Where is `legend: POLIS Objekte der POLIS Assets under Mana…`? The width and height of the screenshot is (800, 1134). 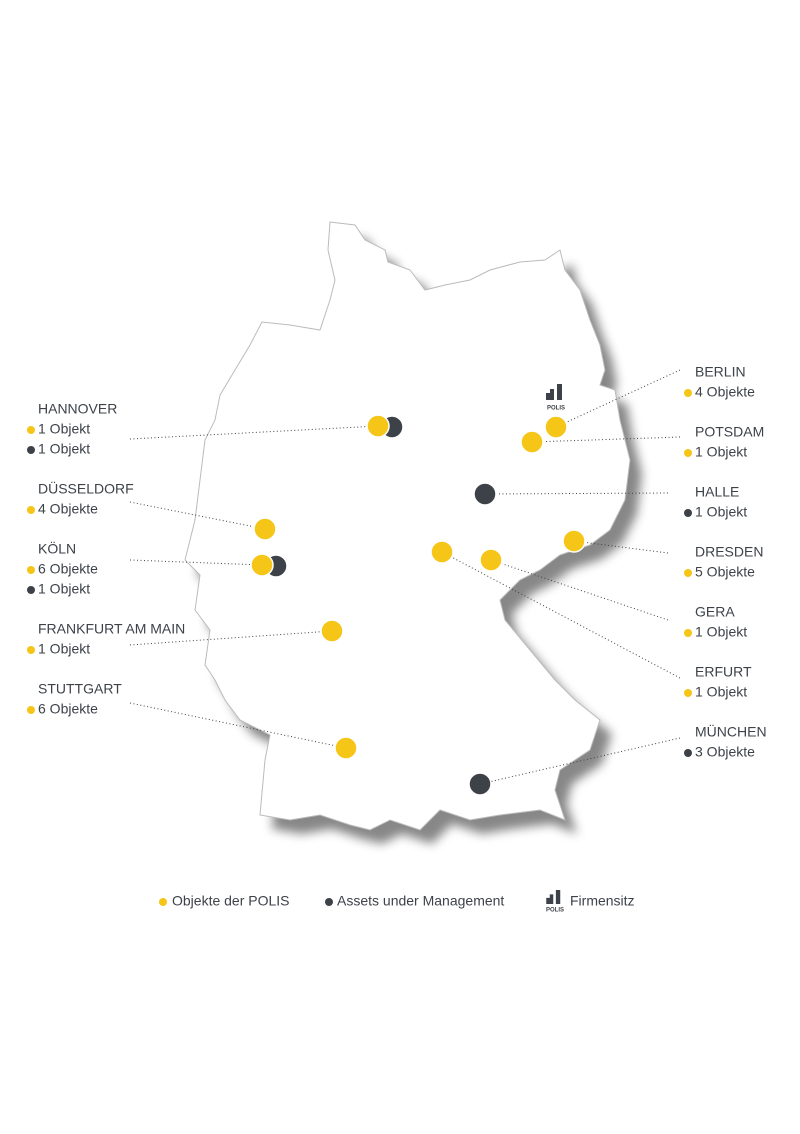
legend: POLIS Objekte der POLIS Assets under Mana… is located at coordinates (397, 902).